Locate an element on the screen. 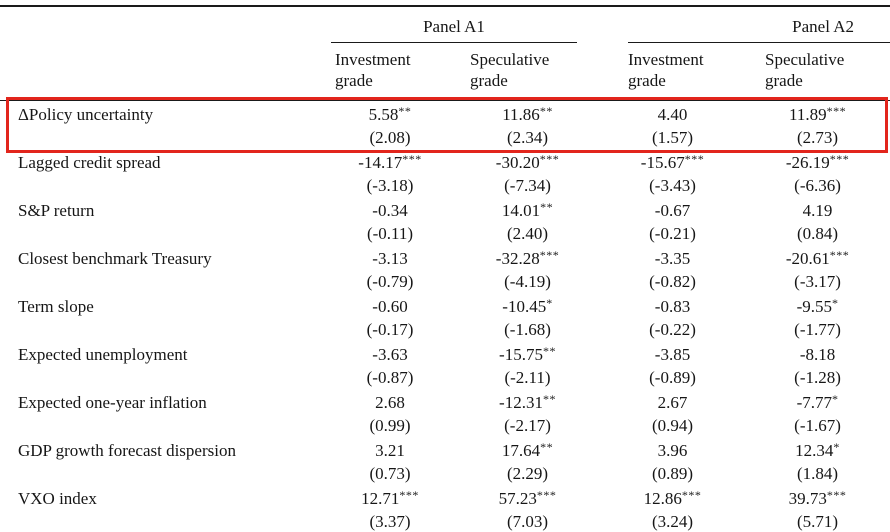  panel-a2-cell: Panel A2 is located at coordinates (745, 24).